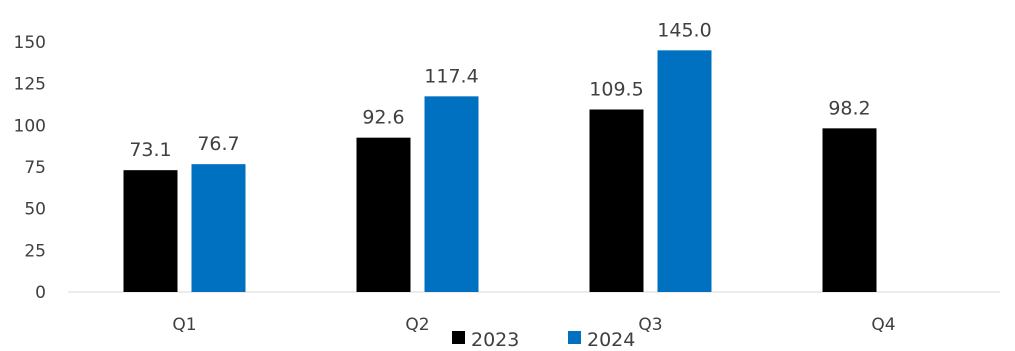 The image size is (1015, 351). Describe the element at coordinates (30, 43) in the screenshot. I see `y-tick-label: 150` at that location.